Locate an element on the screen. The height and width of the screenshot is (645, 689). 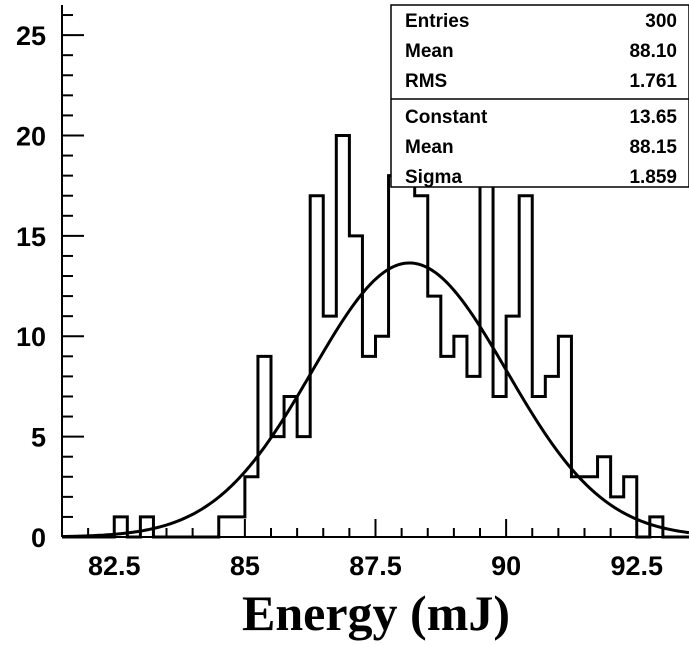
x-tick-label: 92.5 is located at coordinates (636, 566).